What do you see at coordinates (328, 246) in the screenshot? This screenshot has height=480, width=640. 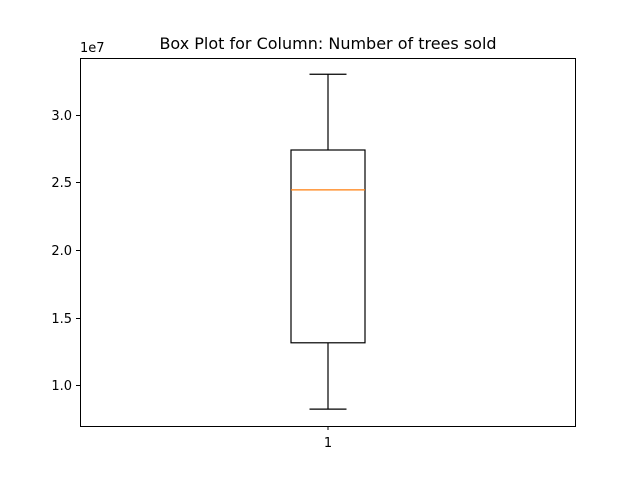 I see `interquartile-box` at bounding box center [328, 246].